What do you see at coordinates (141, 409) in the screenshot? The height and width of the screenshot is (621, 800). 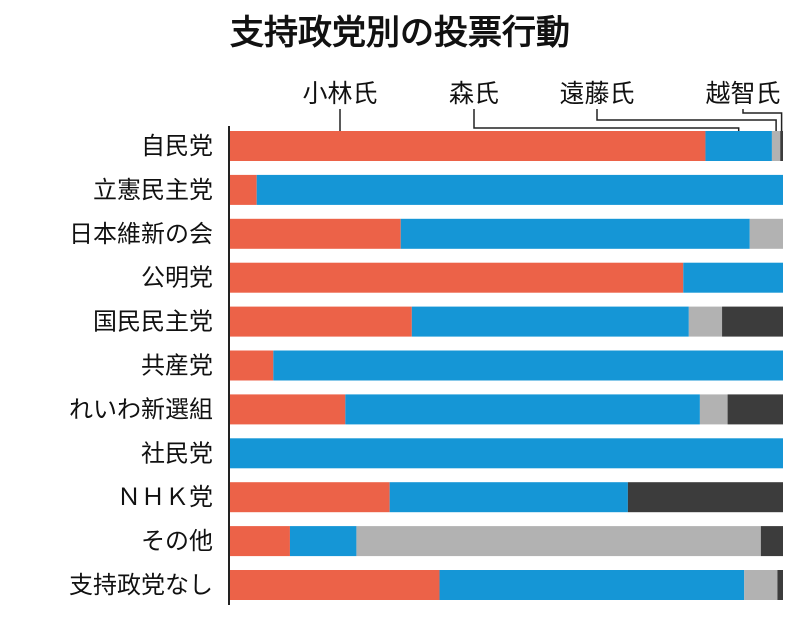 I see `category-label: れいわ新選組` at bounding box center [141, 409].